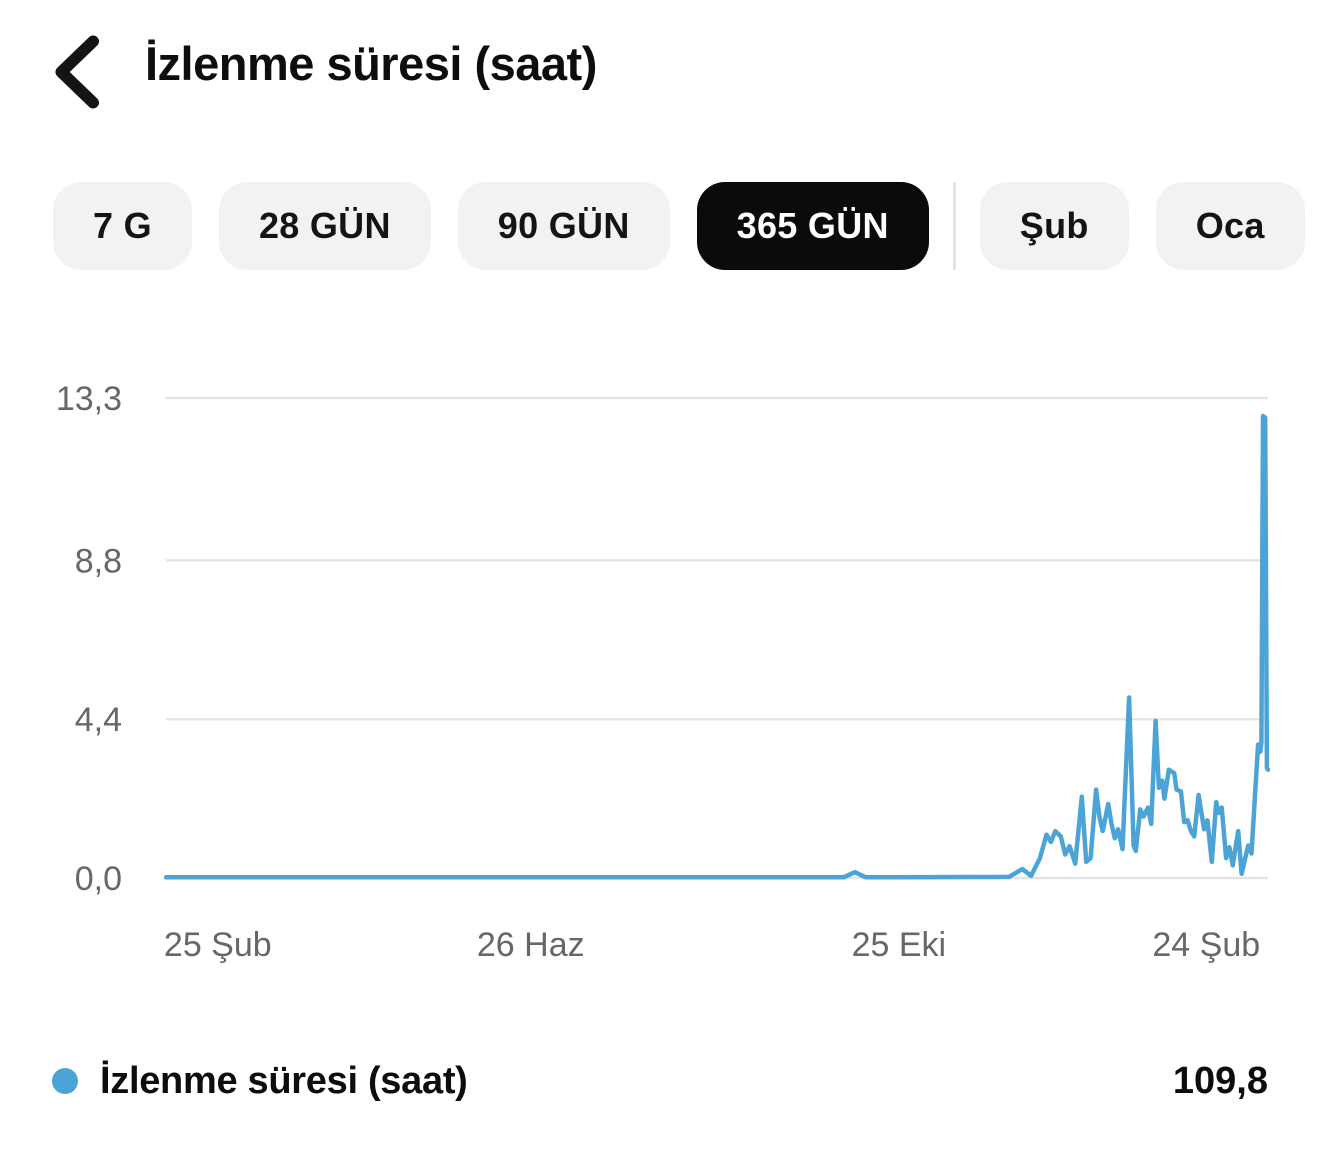 This screenshot has width=1320, height=1154. What do you see at coordinates (812, 226) in the screenshot?
I see `filter-chip-365d: 365 GÜN` at bounding box center [812, 226].